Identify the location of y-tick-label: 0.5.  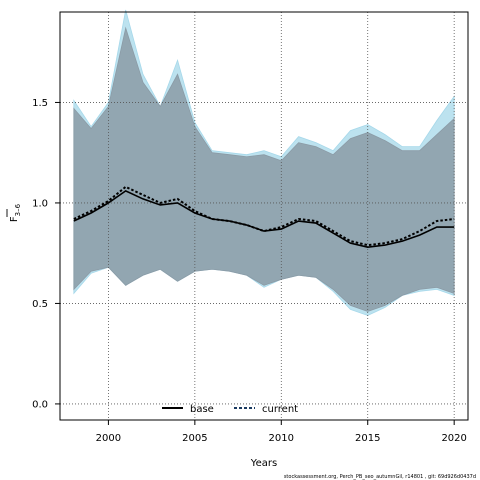
(40, 304).